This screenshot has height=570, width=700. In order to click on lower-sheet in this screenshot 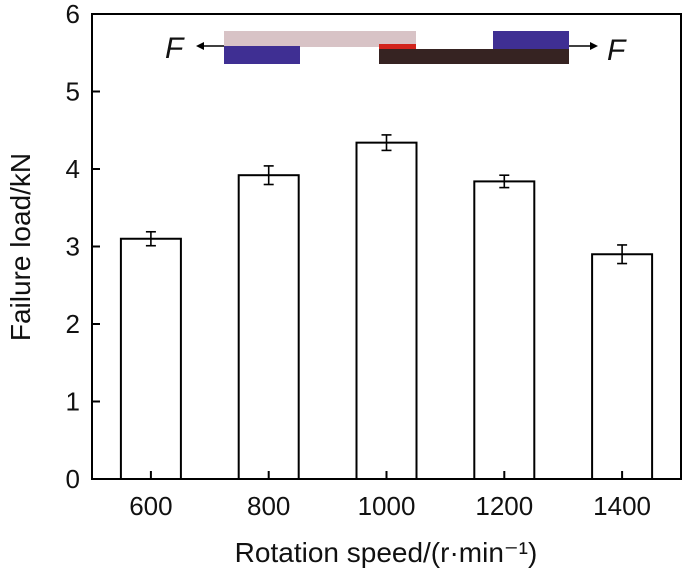, I will do `click(474, 56)`.